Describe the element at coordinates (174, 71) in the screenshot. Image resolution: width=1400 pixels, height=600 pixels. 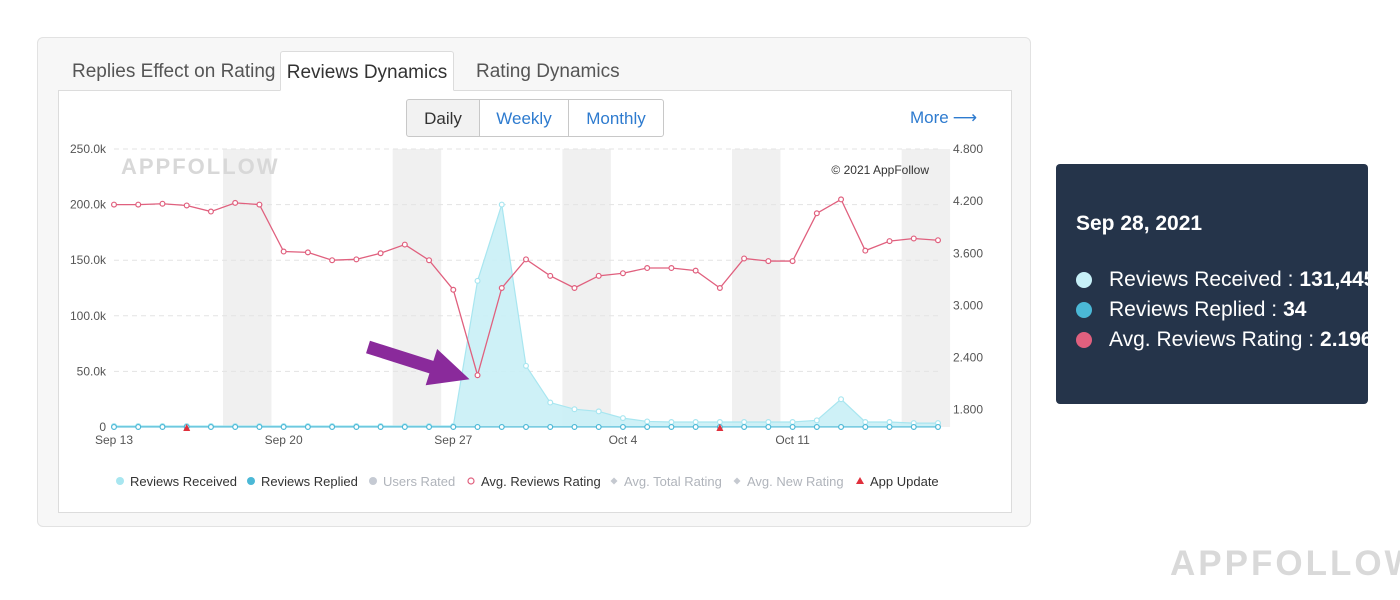
I see `tab-replies-effect: Replies Effect on Rating` at that location.